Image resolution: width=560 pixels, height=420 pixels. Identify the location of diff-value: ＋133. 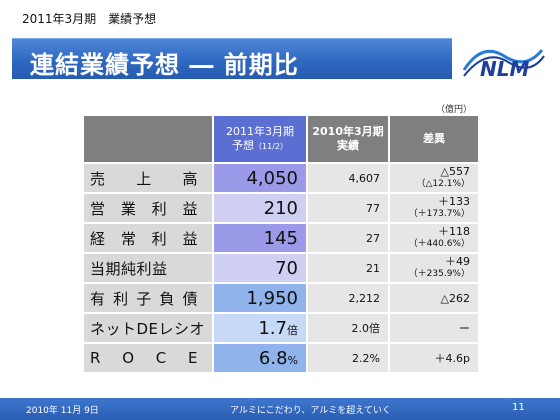
(454, 201).